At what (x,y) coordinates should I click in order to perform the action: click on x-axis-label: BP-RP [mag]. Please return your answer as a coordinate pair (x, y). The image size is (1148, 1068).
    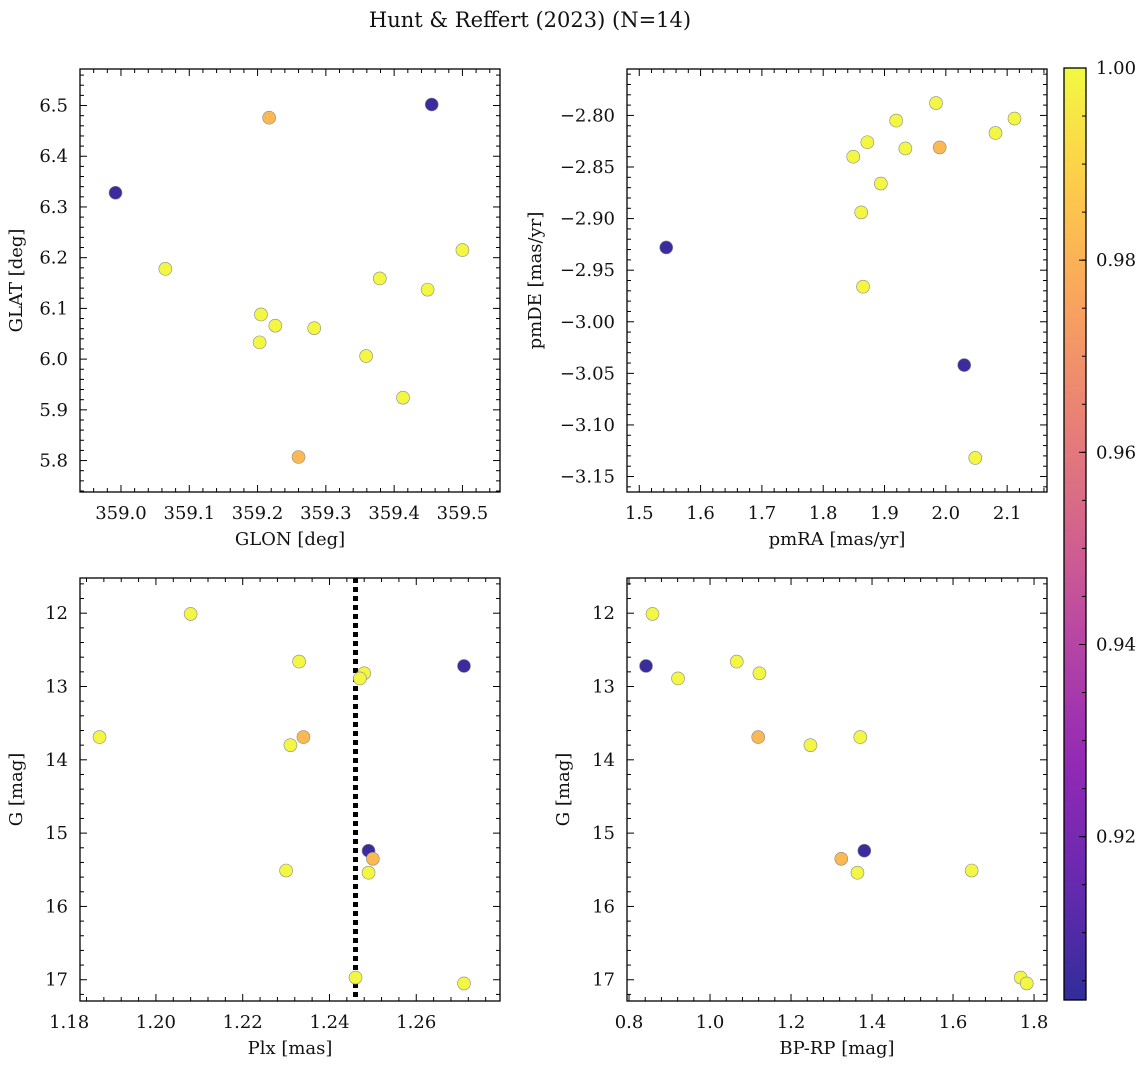
    Looking at the image, I should click on (836, 1048).